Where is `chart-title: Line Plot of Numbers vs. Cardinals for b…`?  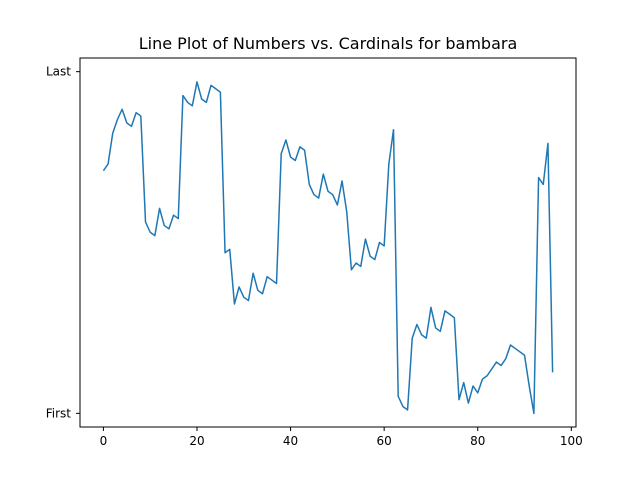 chart-title: Line Plot of Numbers vs. Cardinals for b… is located at coordinates (328, 43).